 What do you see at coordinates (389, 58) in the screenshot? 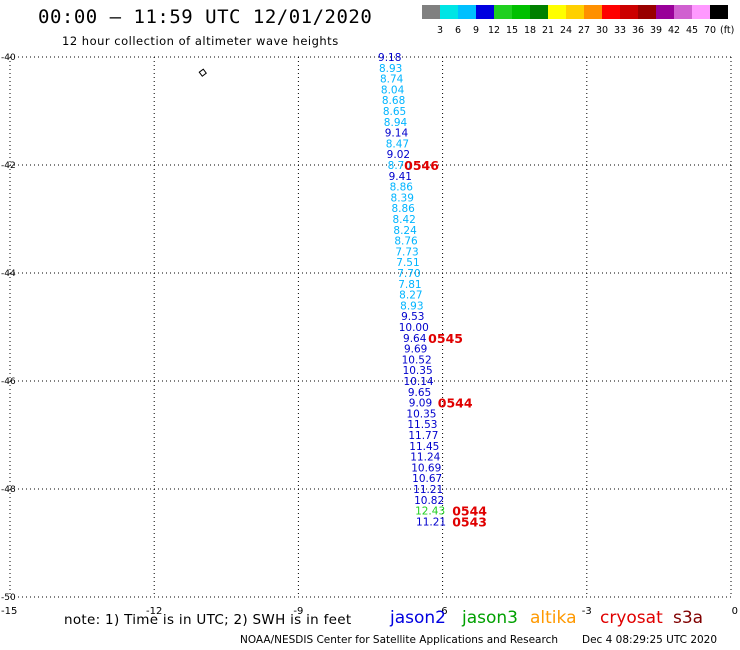
I see `wave-height-label: 9.18` at bounding box center [389, 58].